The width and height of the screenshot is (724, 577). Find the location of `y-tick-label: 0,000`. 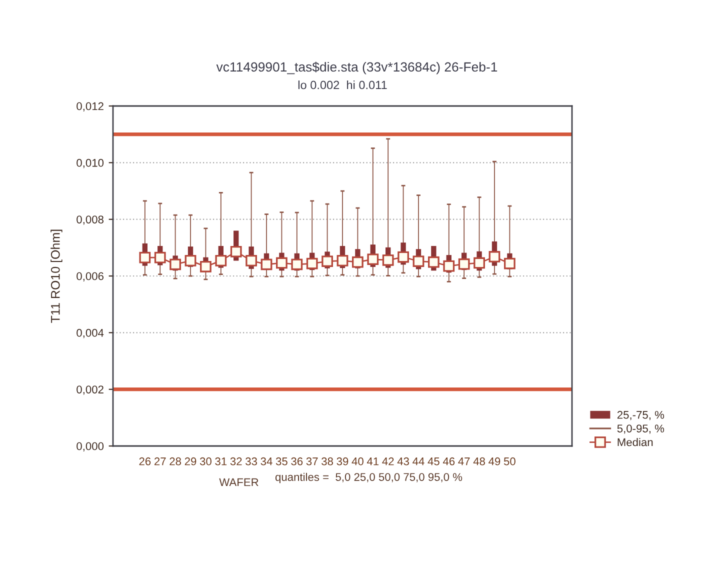

y-tick-label: 0,000 is located at coordinates (90, 447).